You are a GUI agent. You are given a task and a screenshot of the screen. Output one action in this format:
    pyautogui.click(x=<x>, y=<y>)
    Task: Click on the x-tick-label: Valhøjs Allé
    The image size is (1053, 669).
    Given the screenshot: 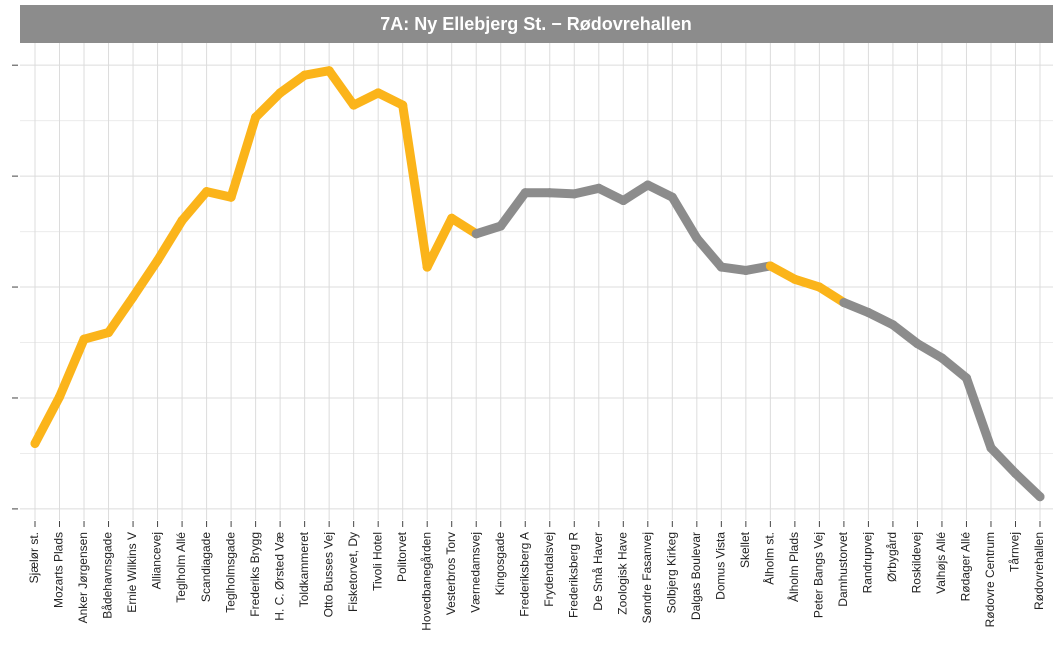 What is the action you would take?
    pyautogui.click(x=941, y=563)
    